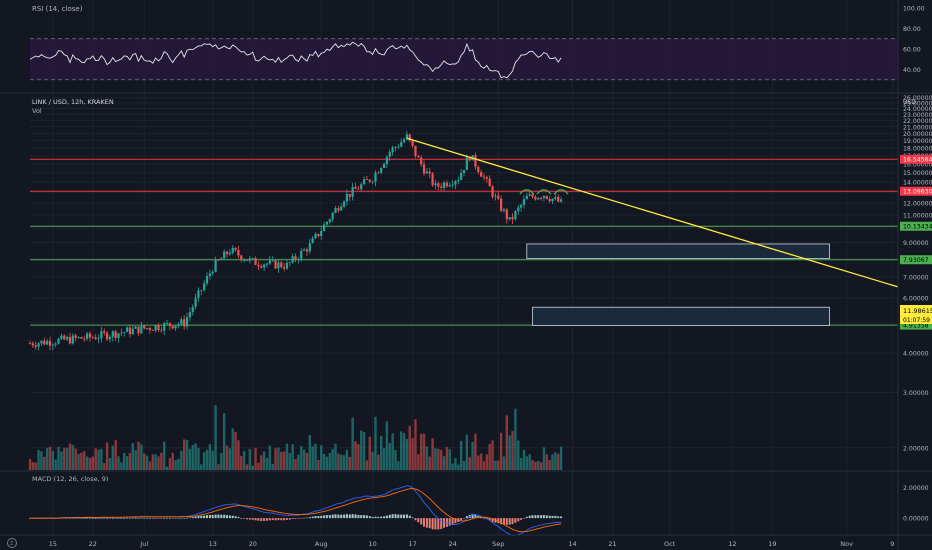 This screenshot has width=932, height=550. I want to click on macd-title: MACD (12, 26, close, 9), so click(70, 479).